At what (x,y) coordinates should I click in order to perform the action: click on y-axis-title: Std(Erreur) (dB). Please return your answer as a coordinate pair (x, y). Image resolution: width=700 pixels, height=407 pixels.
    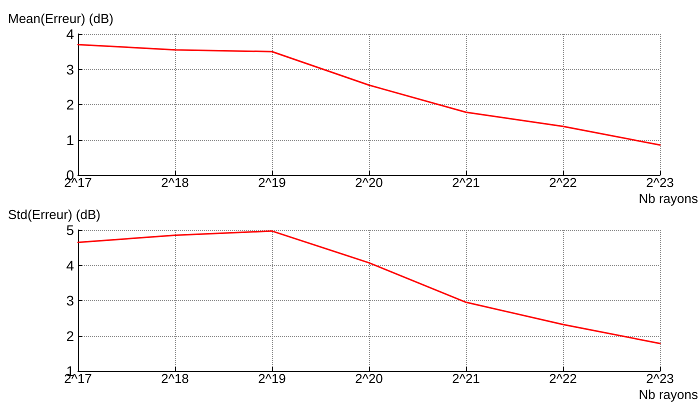
    Looking at the image, I should click on (54, 214).